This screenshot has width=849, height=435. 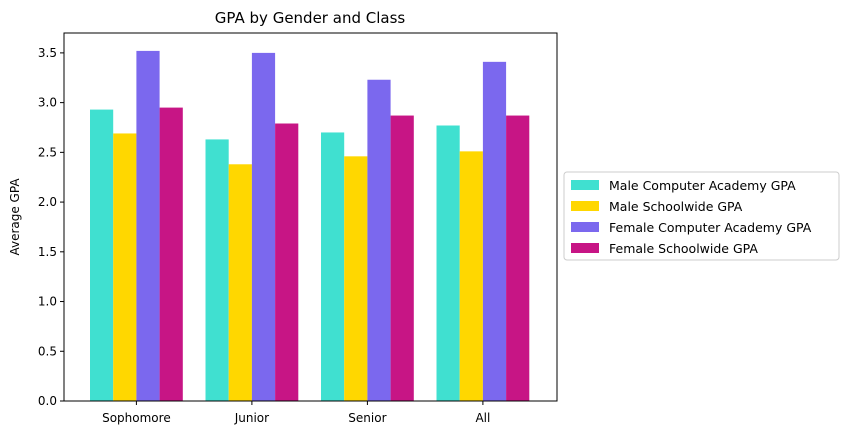 What do you see at coordinates (683, 248) in the screenshot?
I see `legend-label: Female Schoolwide GPA` at bounding box center [683, 248].